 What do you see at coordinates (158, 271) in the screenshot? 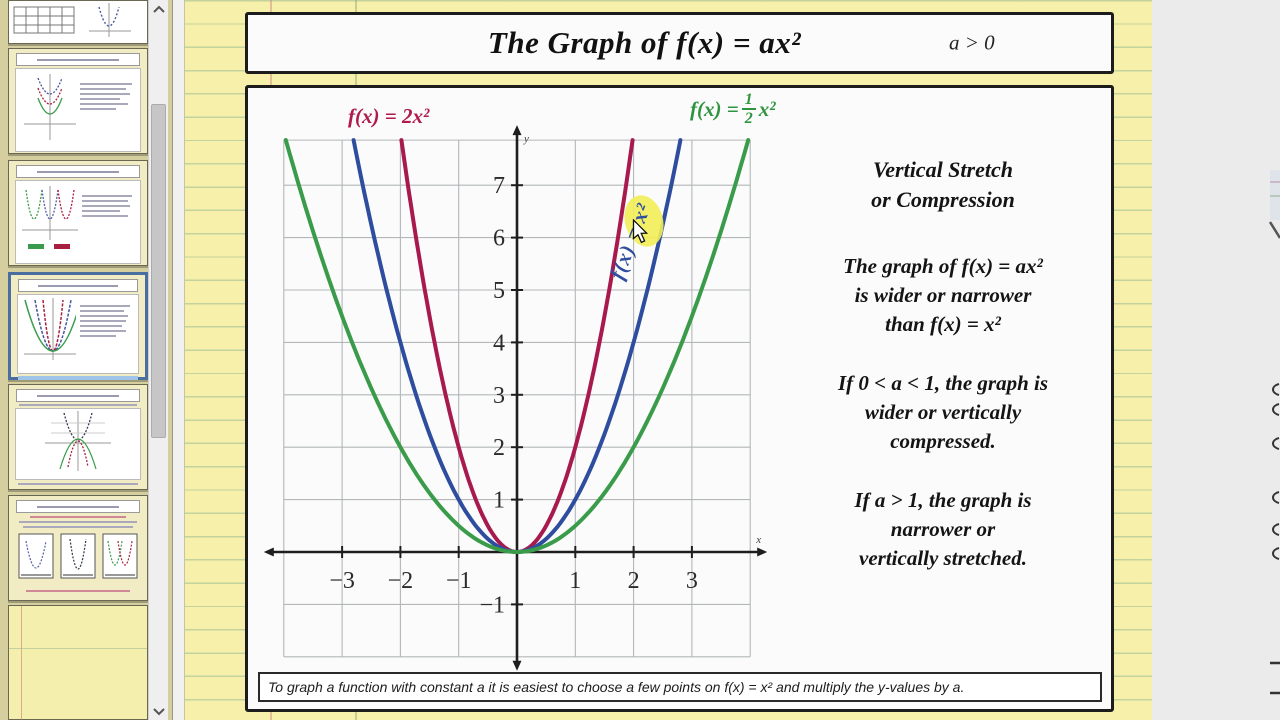
I see `scrollbar-thumb` at bounding box center [158, 271].